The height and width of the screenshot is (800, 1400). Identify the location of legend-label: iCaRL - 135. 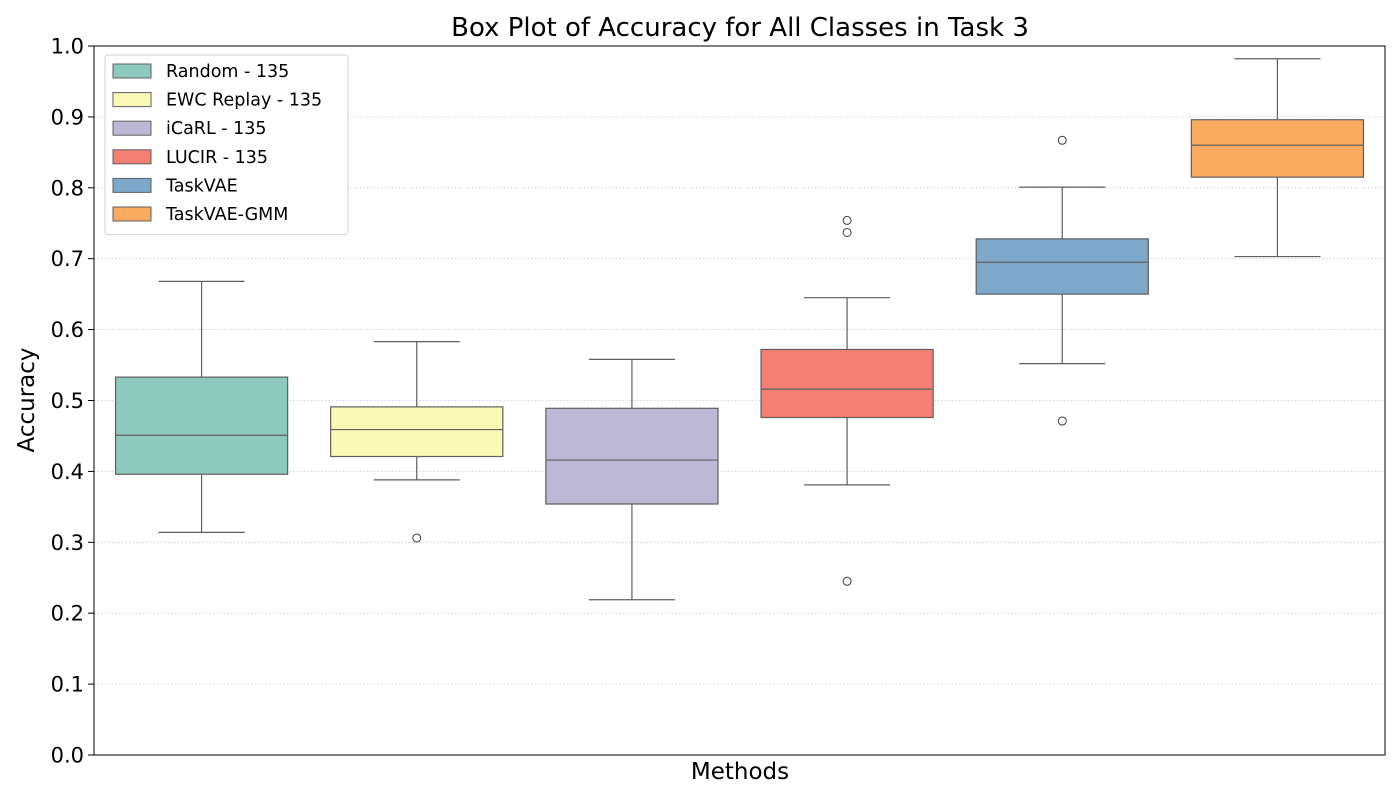
(216, 129).